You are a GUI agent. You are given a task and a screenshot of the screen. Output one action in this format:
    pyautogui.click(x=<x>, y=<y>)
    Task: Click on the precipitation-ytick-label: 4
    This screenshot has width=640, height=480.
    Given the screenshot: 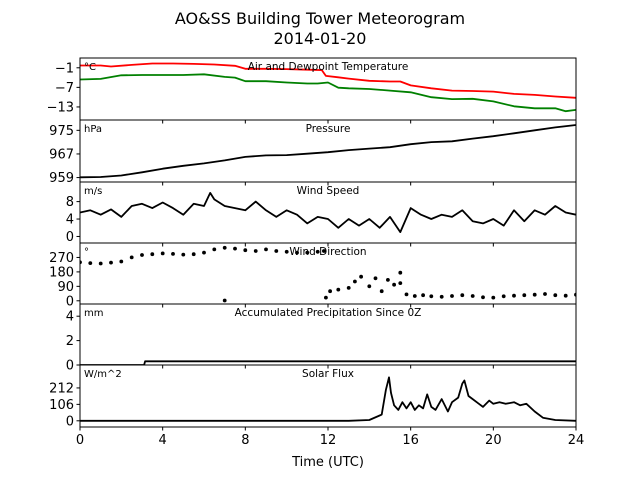 What is the action you would take?
    pyautogui.click(x=70, y=317)
    